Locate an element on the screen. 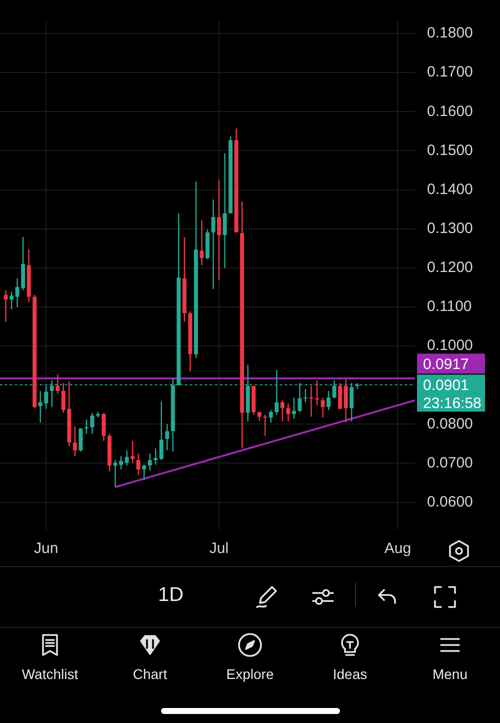 This screenshot has height=723, width=500. y-tick-label: 0.1600 is located at coordinates (450, 111).